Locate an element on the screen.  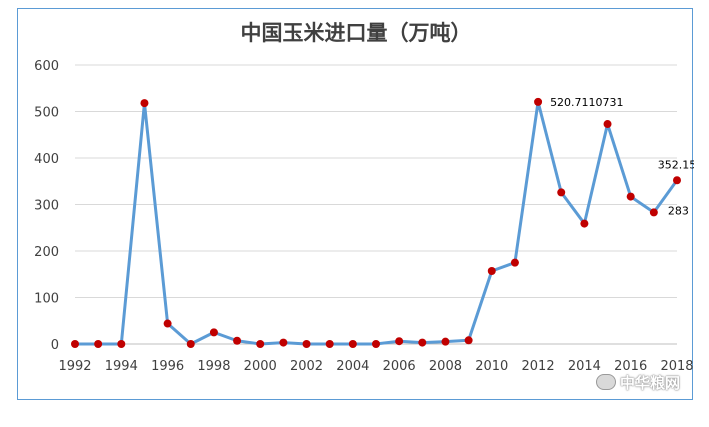
watermark-text: 中华粮网 is located at coordinates (649, 383).